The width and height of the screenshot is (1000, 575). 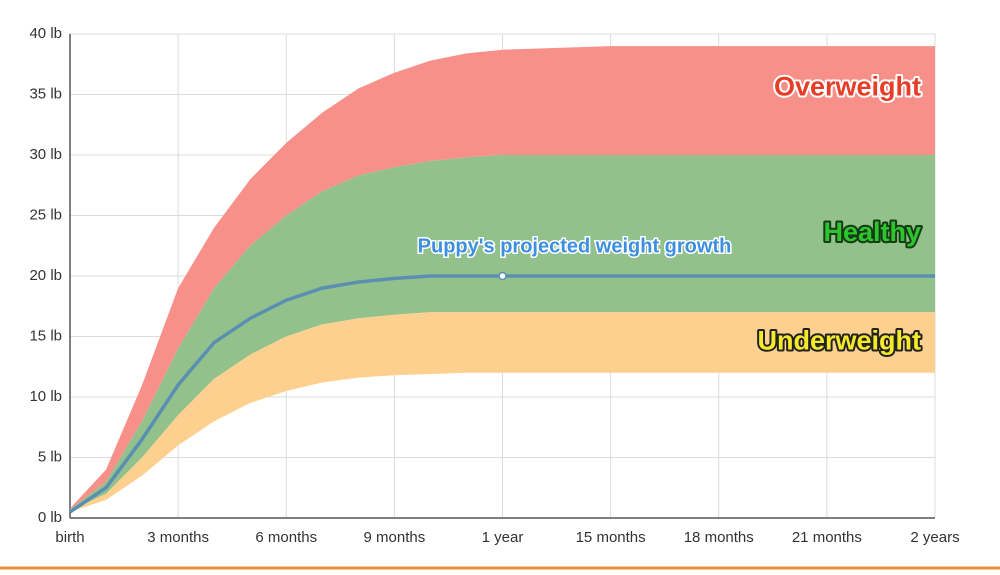 What do you see at coordinates (872, 232) in the screenshot?
I see `band-label: Healthy` at bounding box center [872, 232].